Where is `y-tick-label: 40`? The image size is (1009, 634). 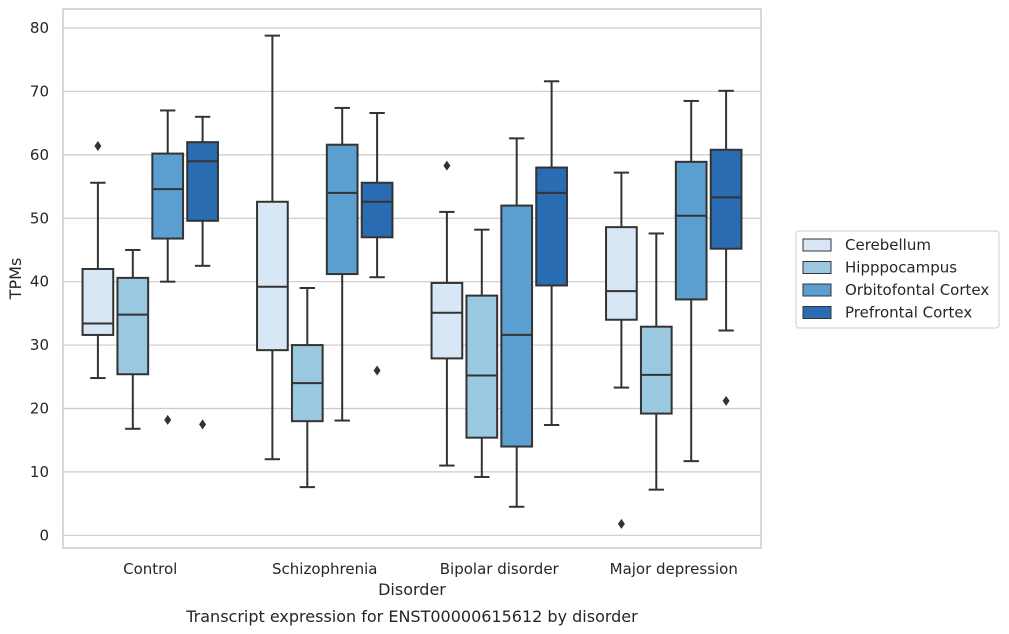
y-tick-label: 40 is located at coordinates (39, 282).